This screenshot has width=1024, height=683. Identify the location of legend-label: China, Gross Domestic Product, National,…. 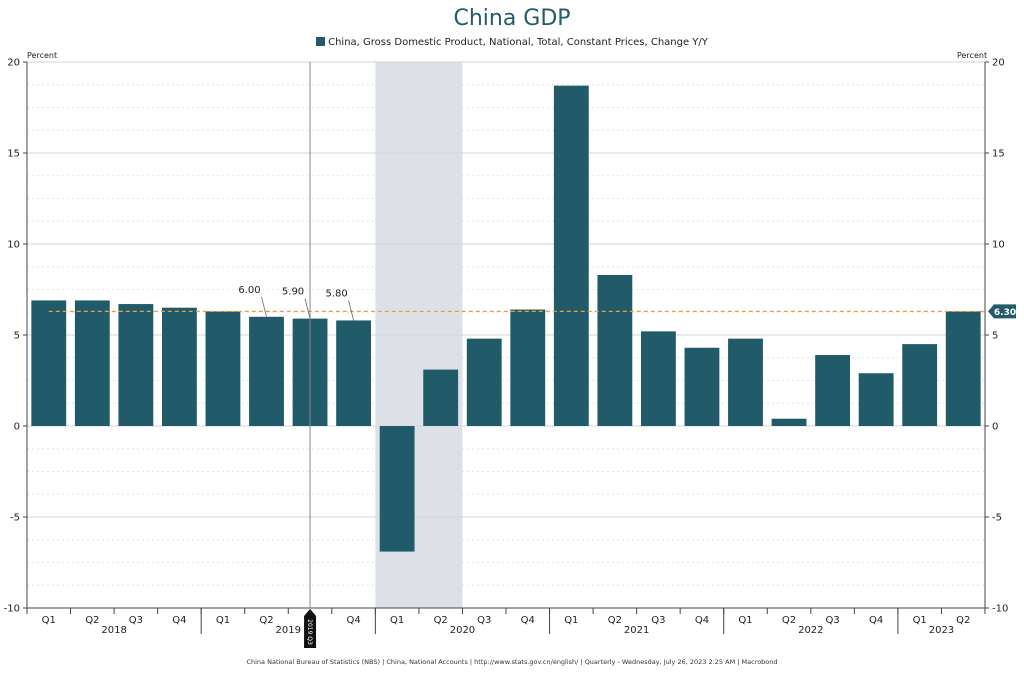
(518, 42).